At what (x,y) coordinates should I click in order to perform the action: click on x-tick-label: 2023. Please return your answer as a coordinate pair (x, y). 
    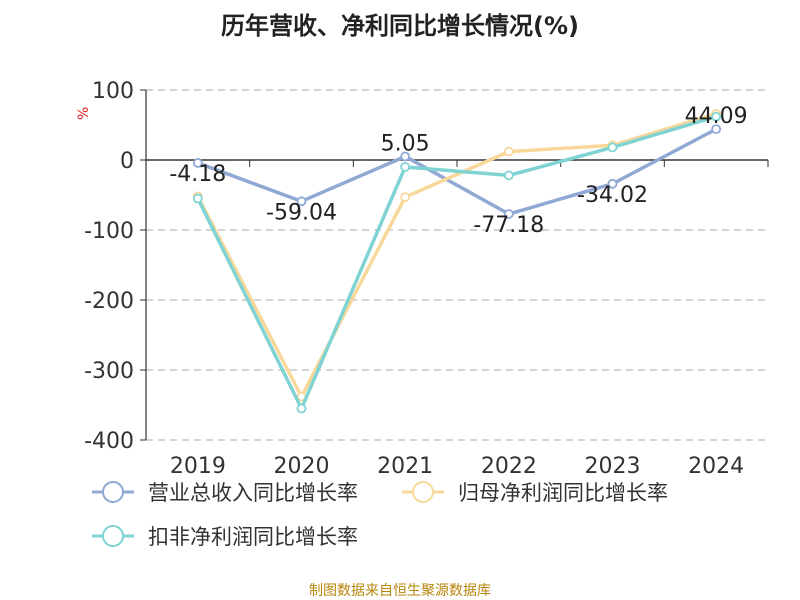
    Looking at the image, I should click on (613, 466).